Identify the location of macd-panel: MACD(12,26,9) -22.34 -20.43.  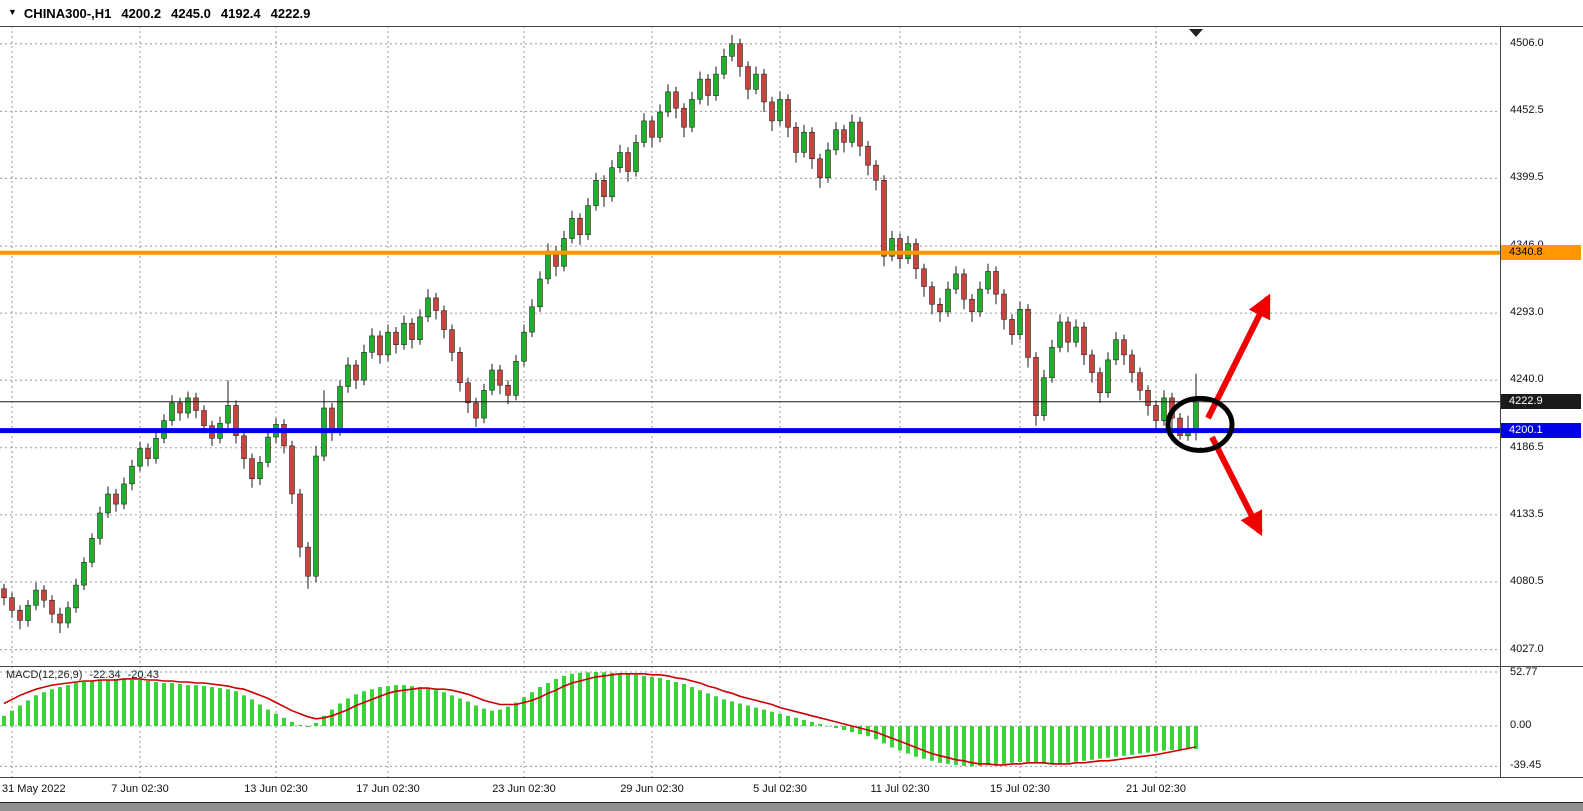
(750, 721).